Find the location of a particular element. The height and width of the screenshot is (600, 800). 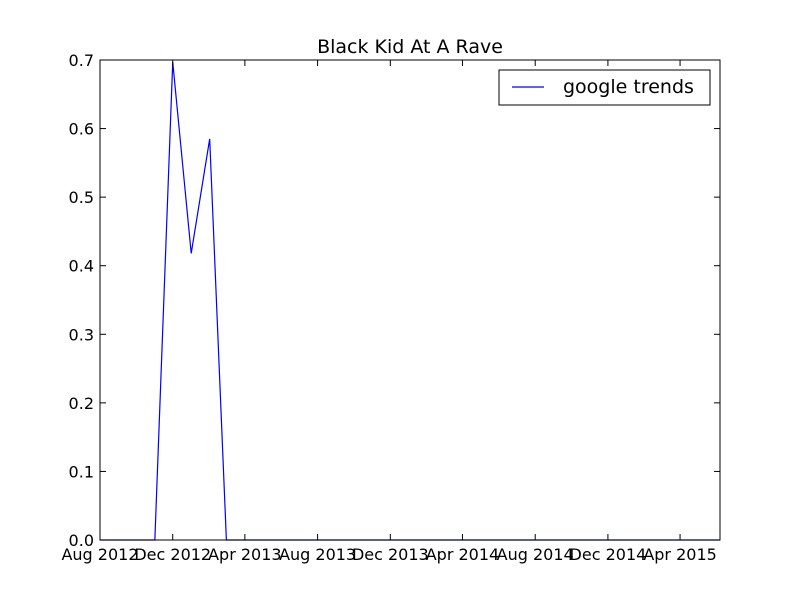

y-tick-label: 0.6 is located at coordinates (81, 129).